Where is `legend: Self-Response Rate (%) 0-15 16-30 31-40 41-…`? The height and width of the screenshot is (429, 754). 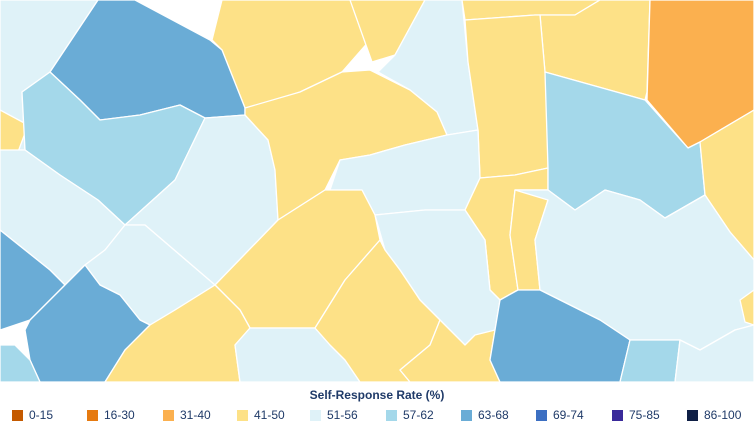 legend: Self-Response Rate (%) 0-15 16-30 31-40 41-… is located at coordinates (377, 405).